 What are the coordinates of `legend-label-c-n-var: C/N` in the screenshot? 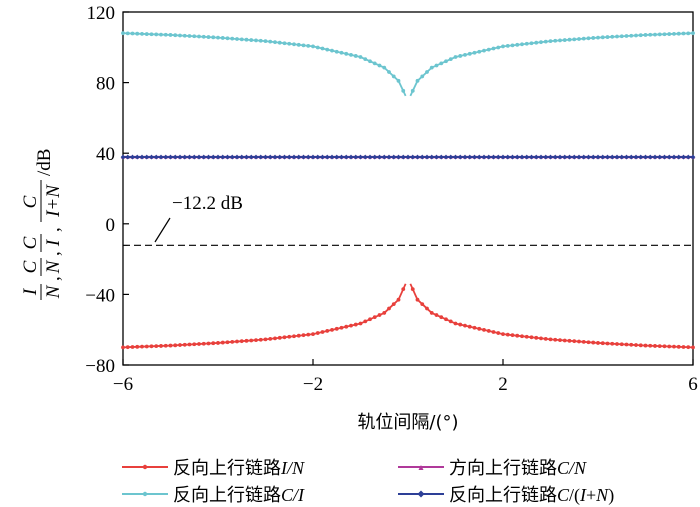 It's located at (572, 468).